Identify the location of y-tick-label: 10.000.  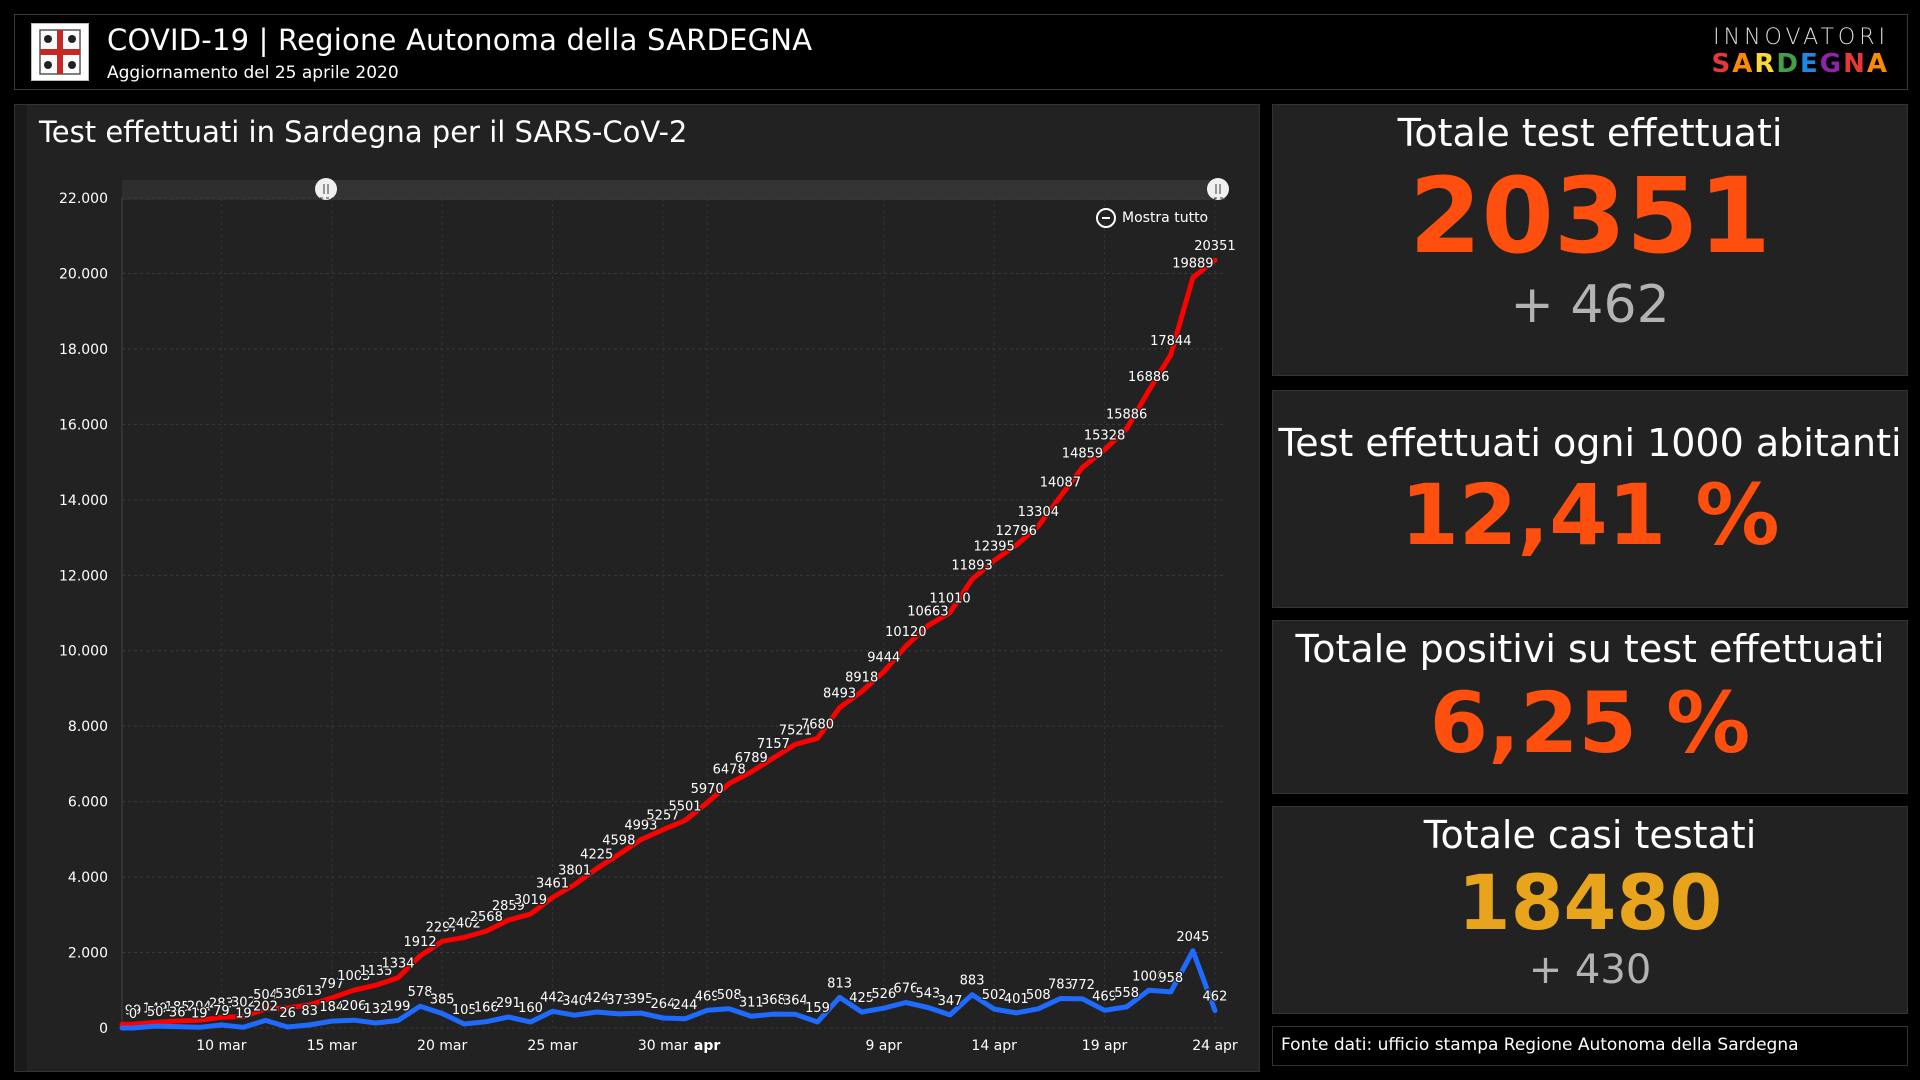
(83, 652).